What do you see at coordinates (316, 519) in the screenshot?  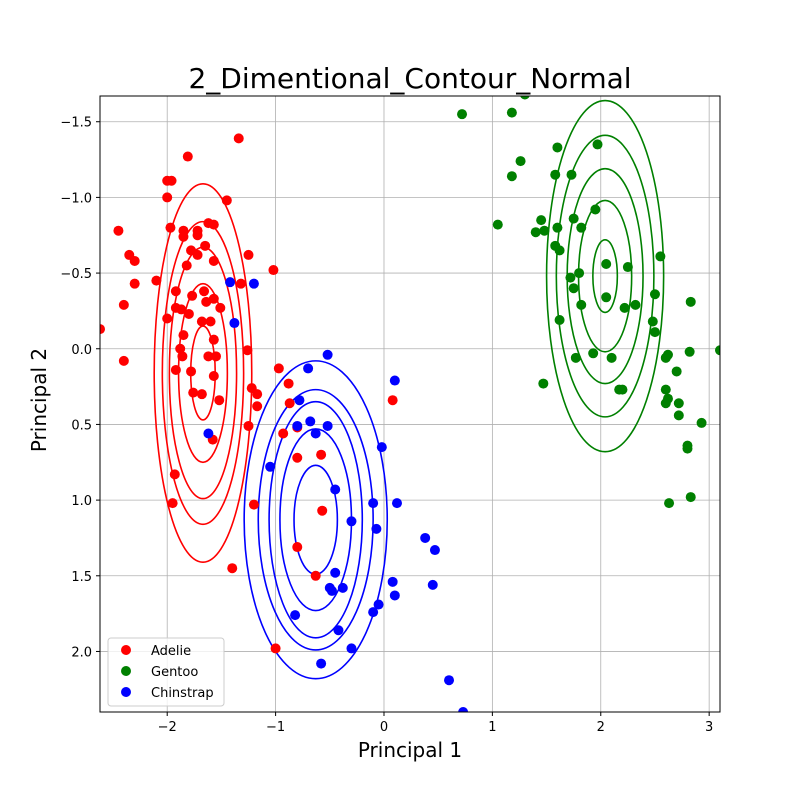 I see `contour-chinstrap` at bounding box center [316, 519].